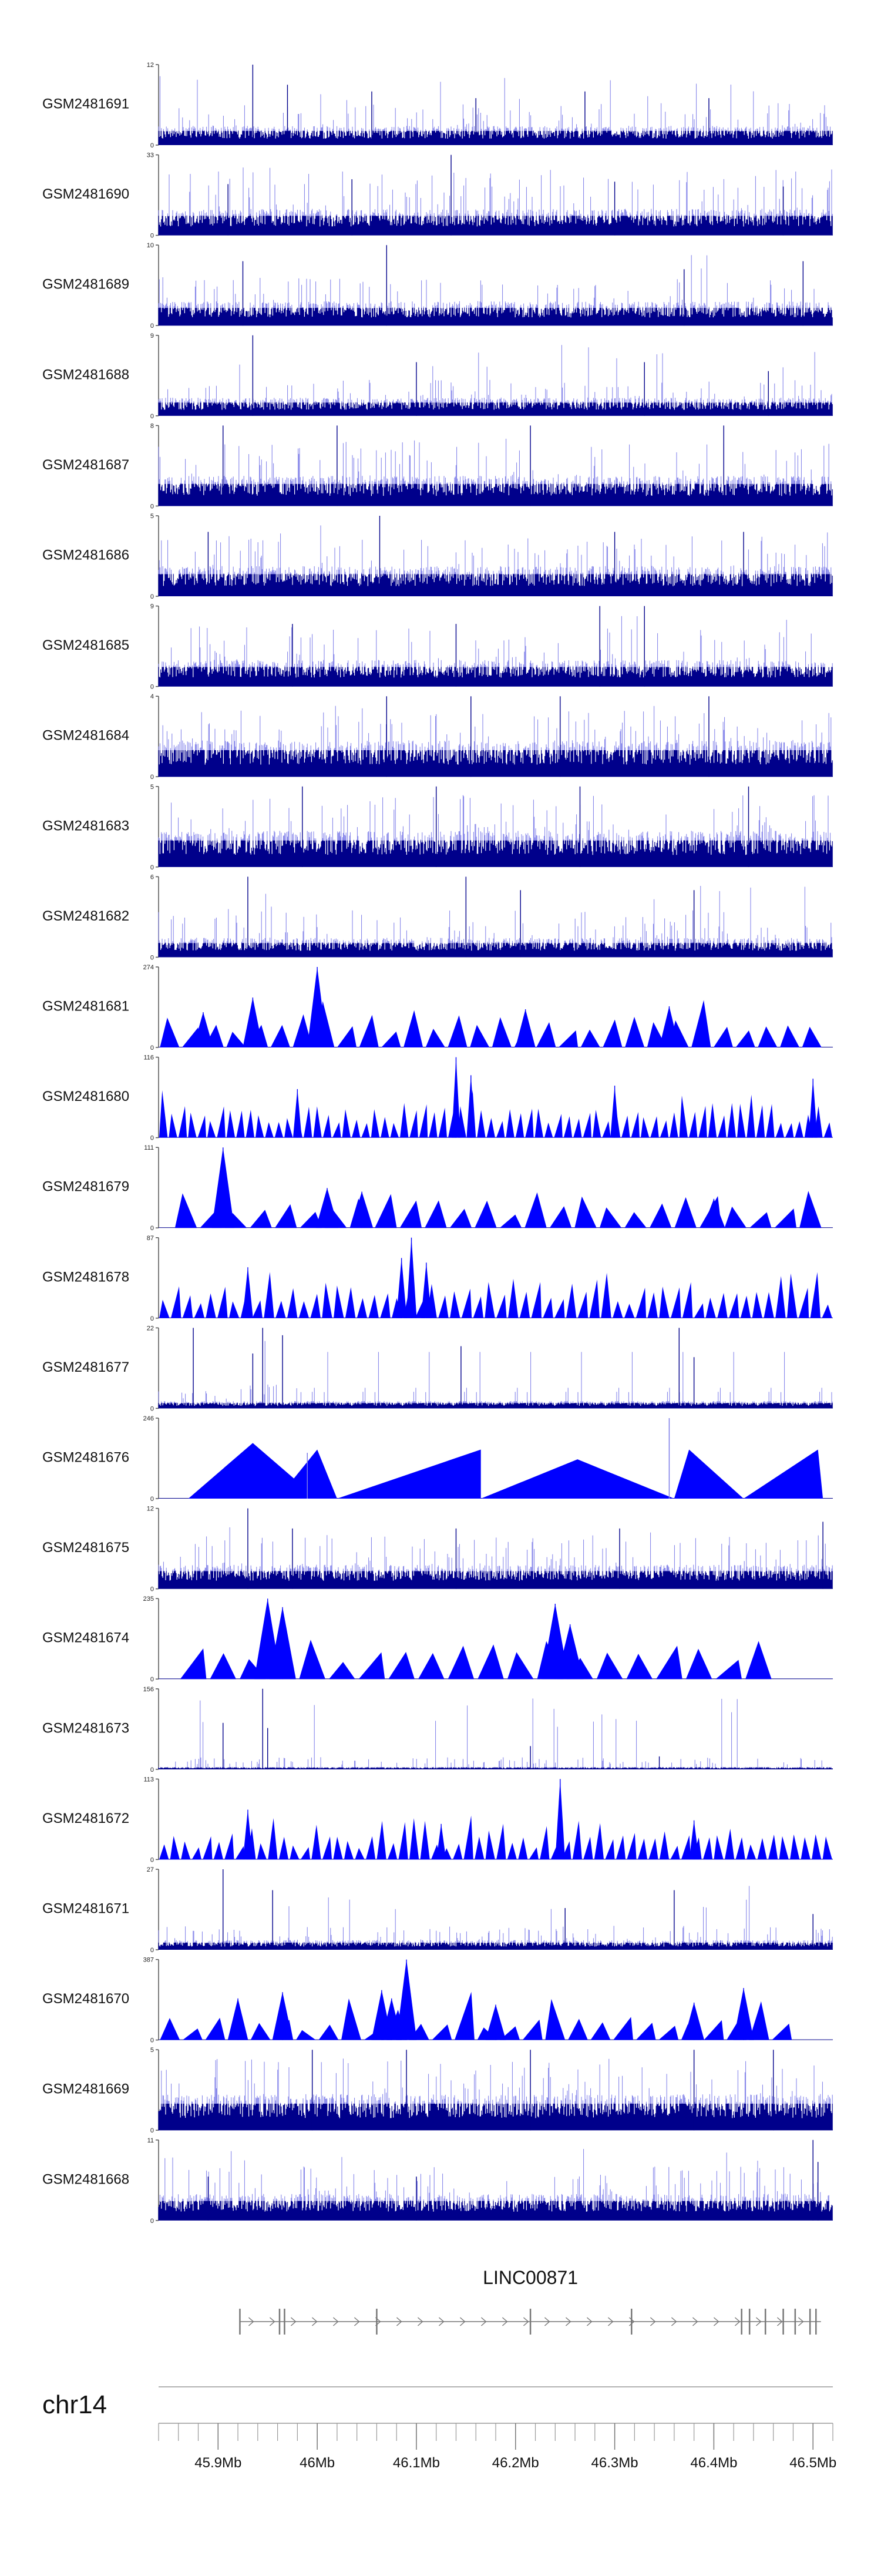 Image resolution: width=881 pixels, height=2576 pixels. What do you see at coordinates (85, 1096) in the screenshot?
I see `track-label: GSM2481680` at bounding box center [85, 1096].